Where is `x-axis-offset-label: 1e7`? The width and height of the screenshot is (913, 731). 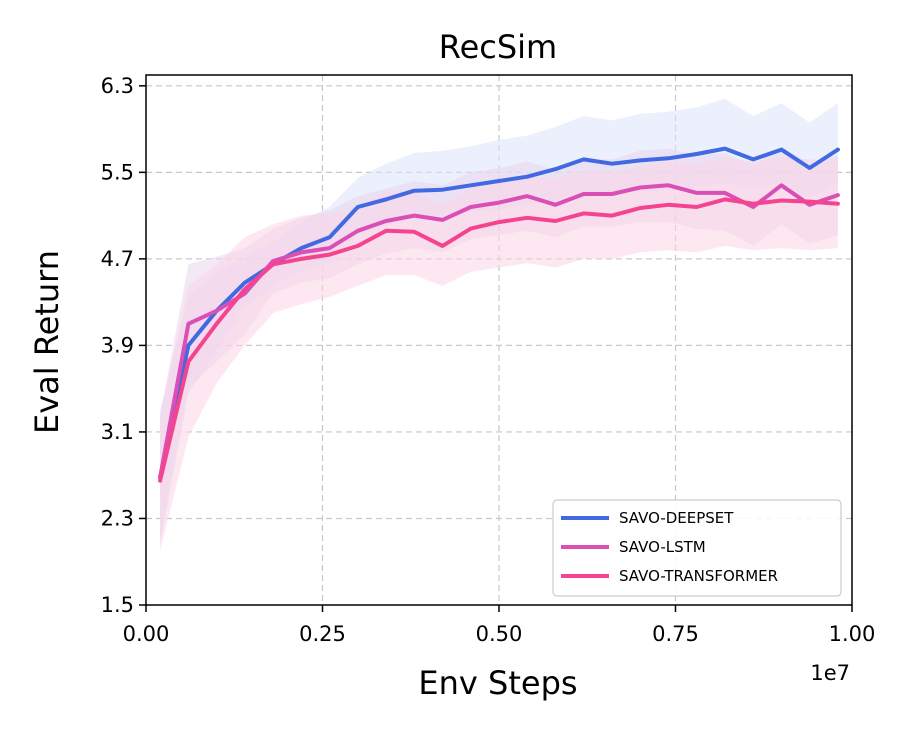 x-axis-offset-label: 1e7 is located at coordinates (830, 673).